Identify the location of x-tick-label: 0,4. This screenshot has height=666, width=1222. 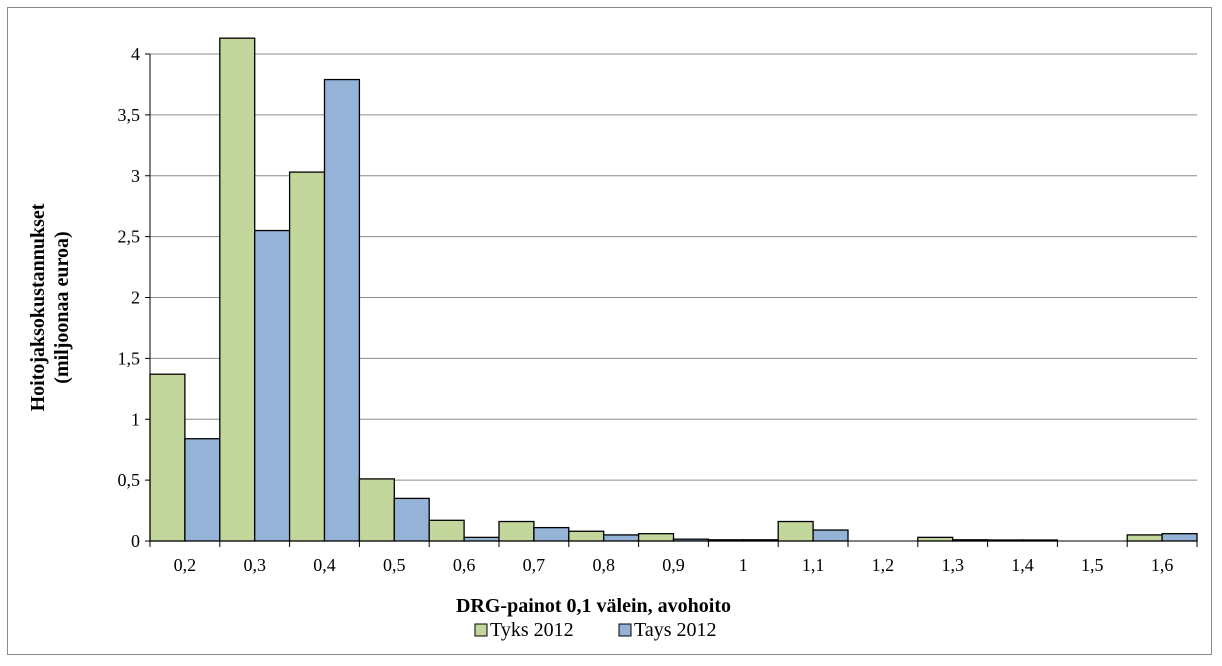
(324, 565).